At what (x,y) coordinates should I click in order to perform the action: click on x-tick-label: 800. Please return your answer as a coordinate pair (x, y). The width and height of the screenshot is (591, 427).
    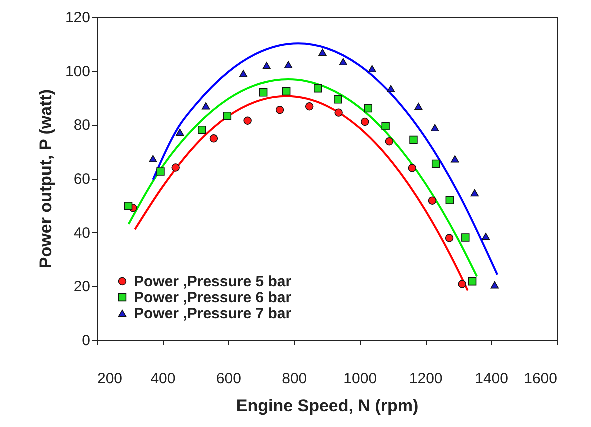
    Looking at the image, I should click on (295, 379).